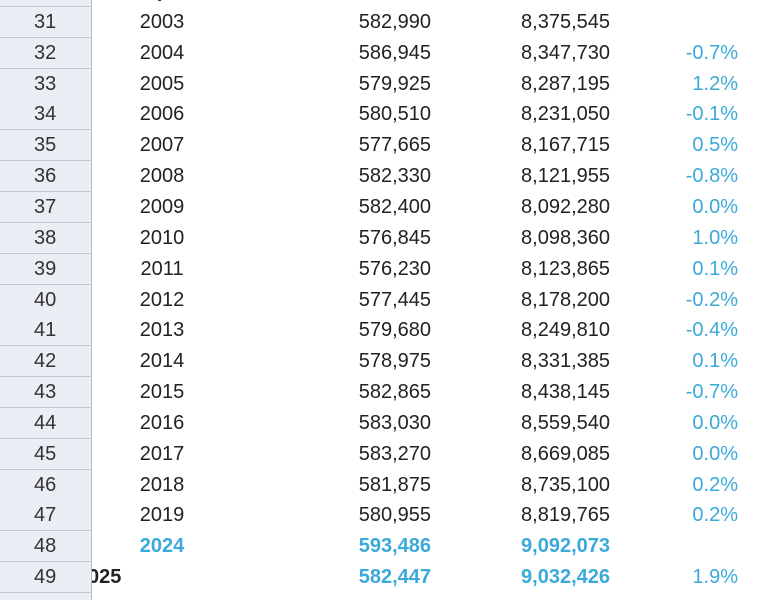 The width and height of the screenshot is (759, 600). Describe the element at coordinates (46, 53) in the screenshot. I see `row-header: 32` at that location.